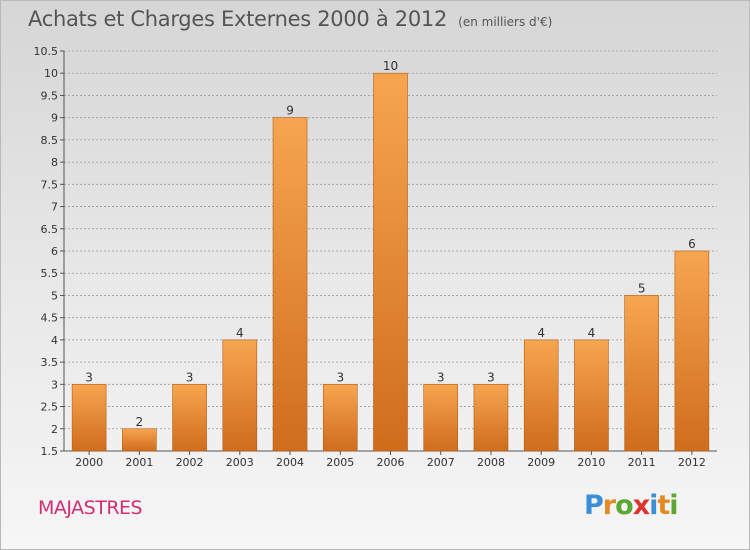  I want to click on y-tick-label: 4.5, so click(50, 318).